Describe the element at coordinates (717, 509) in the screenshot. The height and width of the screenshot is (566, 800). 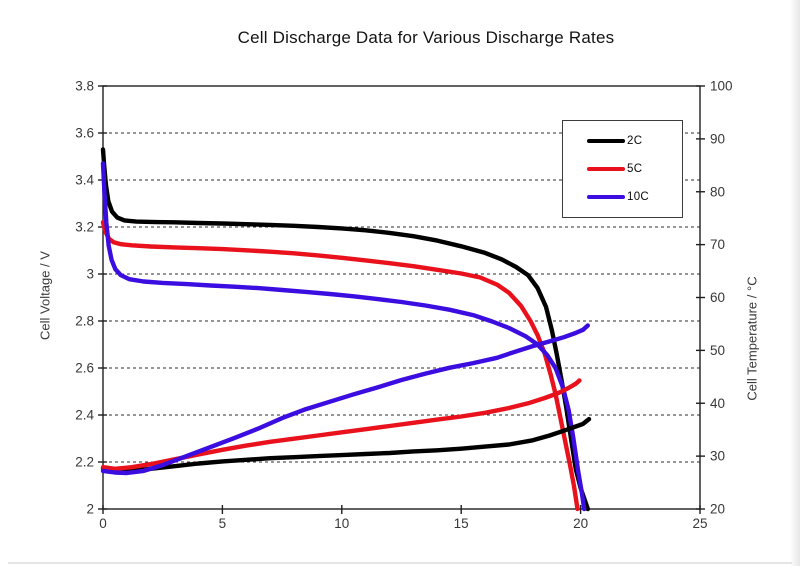
I see `y-right-tick-label: 20` at that location.